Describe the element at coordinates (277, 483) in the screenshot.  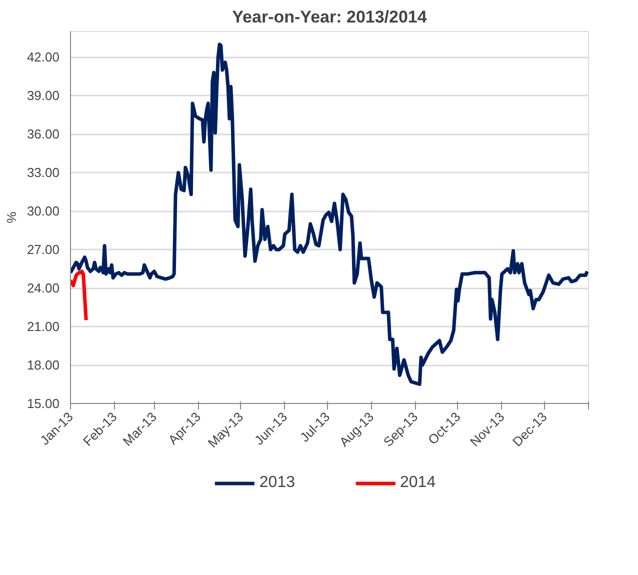
I see `legend-label: 2013` at that location.